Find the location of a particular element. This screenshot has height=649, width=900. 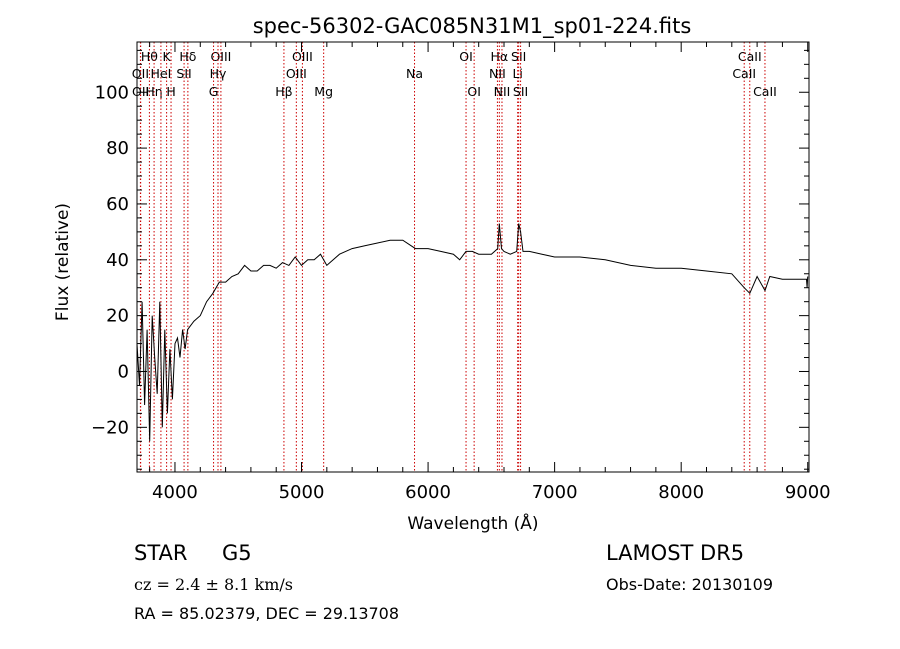

x-axis-label: Wavelength (Å) is located at coordinates (472, 523).